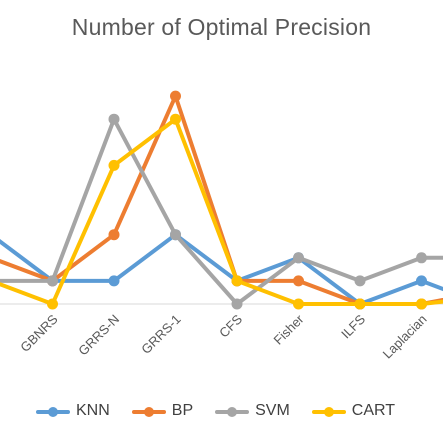 Image resolution: width=443 pixels, height=443 pixels. I want to click on x-tick-label: GRRS-N, so click(98, 335).